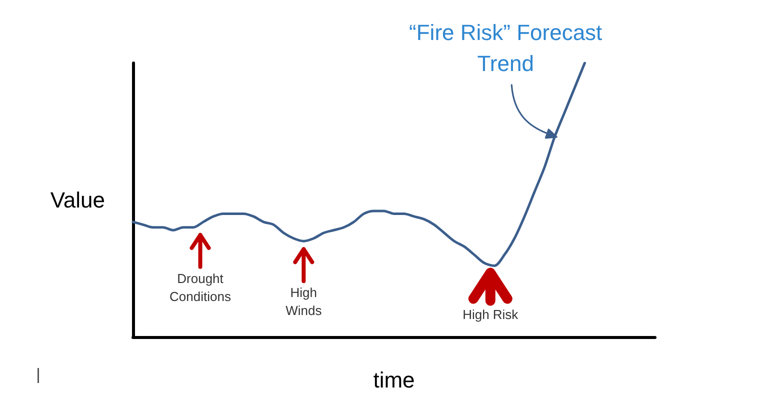 The image size is (782, 418). Describe the element at coordinates (394, 380) in the screenshot. I see `x-axis-title: time` at that location.